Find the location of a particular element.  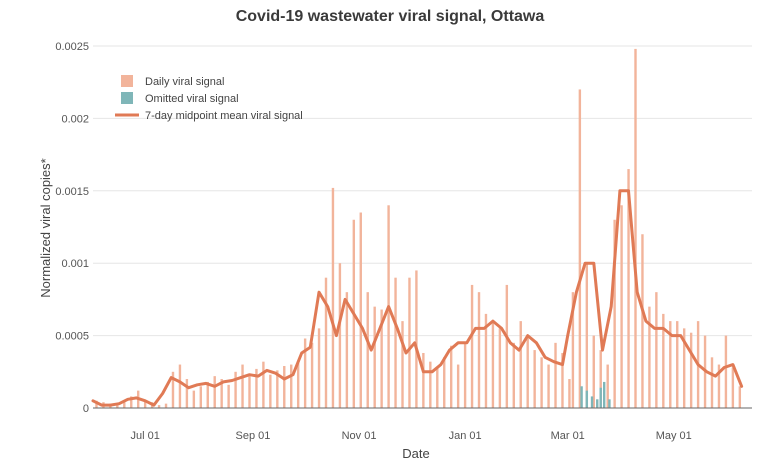

omitted-bars is located at coordinates (595, 394).